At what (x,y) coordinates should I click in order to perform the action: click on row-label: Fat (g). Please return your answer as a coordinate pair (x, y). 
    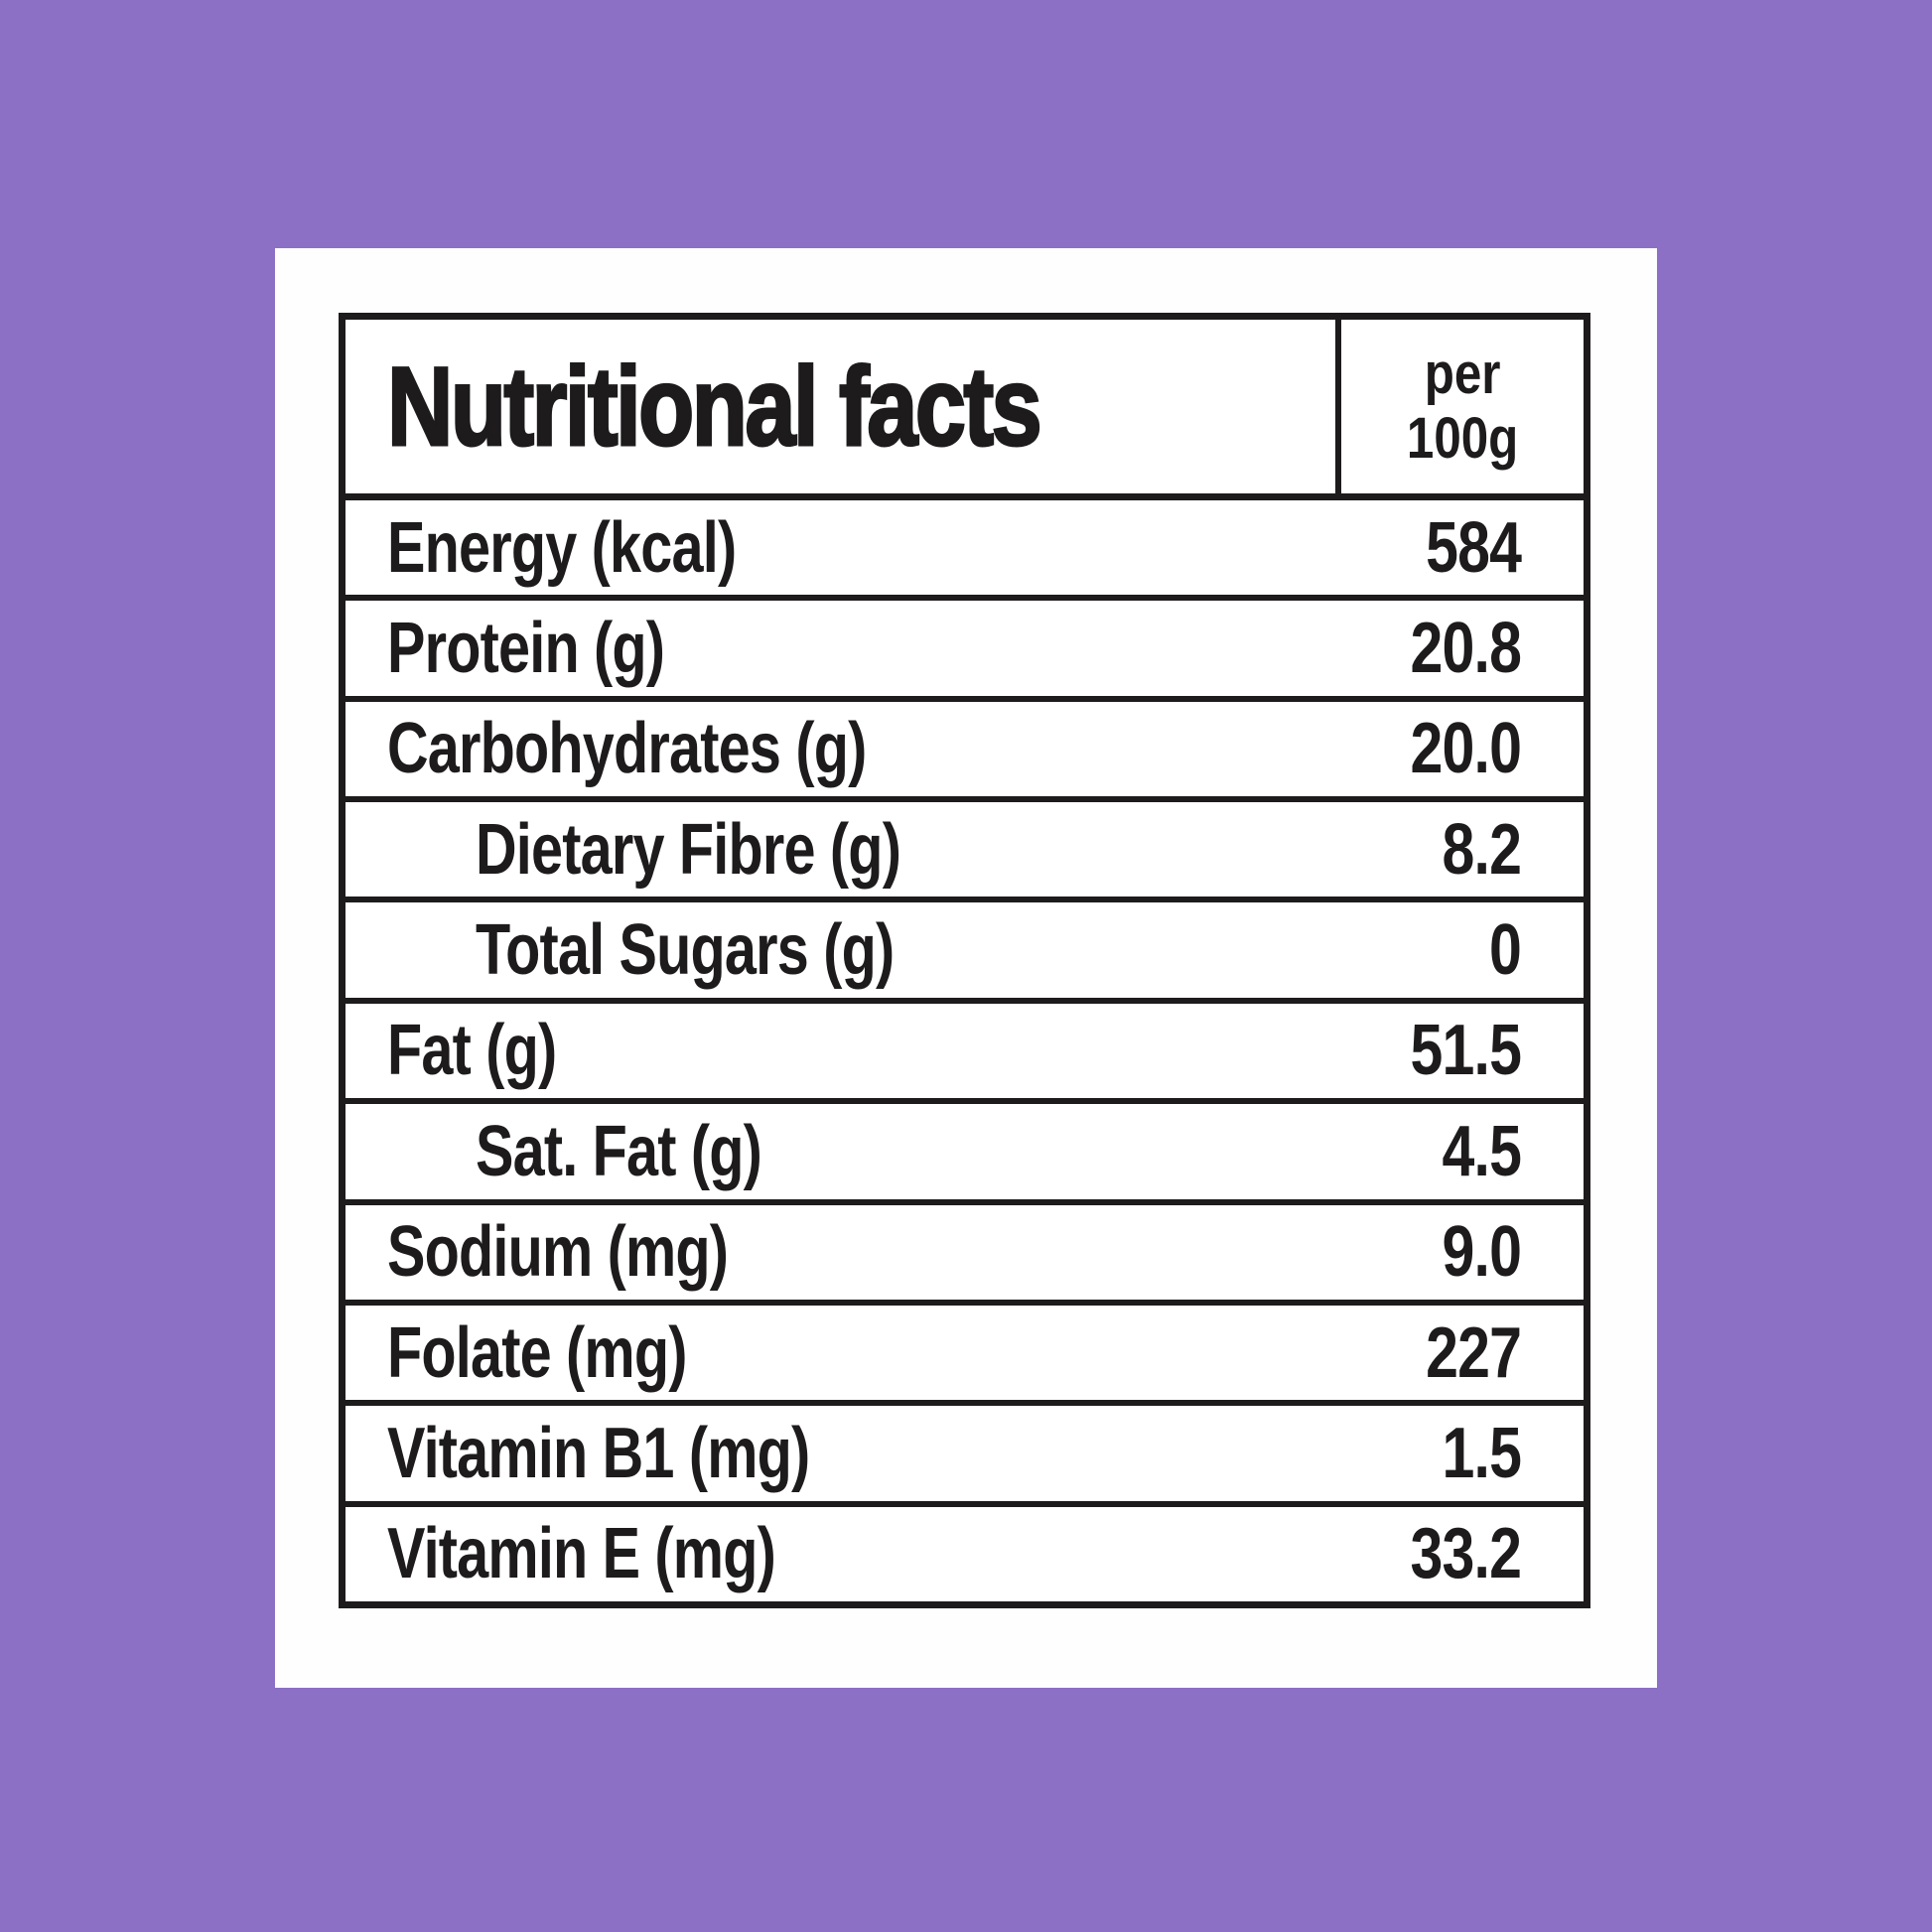
    Looking at the image, I should click on (472, 1051).